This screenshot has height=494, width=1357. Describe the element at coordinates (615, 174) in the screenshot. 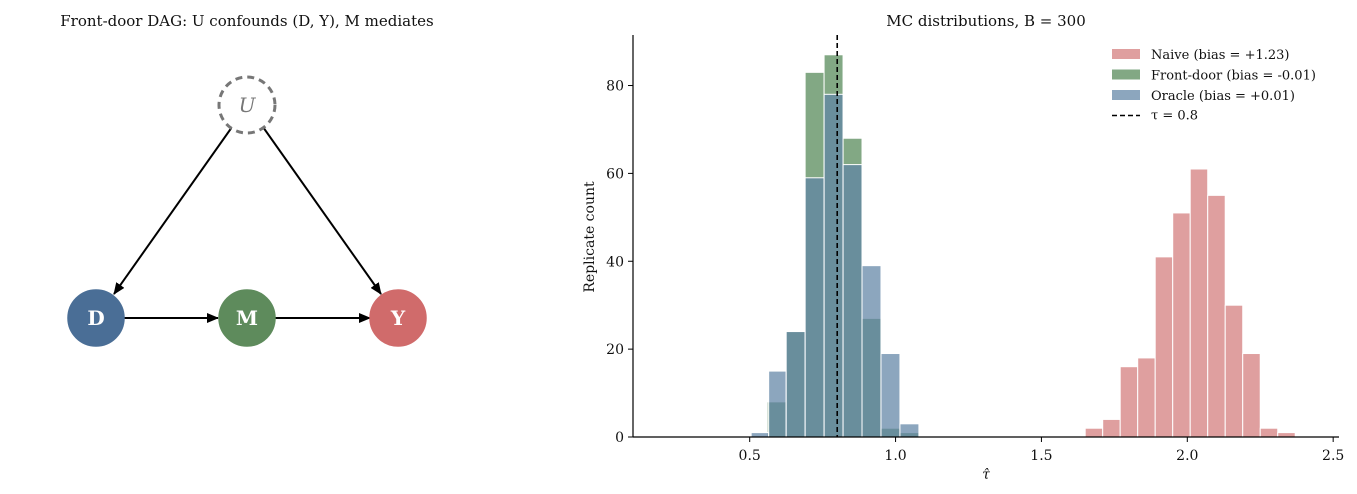

I see `y-tick-label-3: 60` at that location.